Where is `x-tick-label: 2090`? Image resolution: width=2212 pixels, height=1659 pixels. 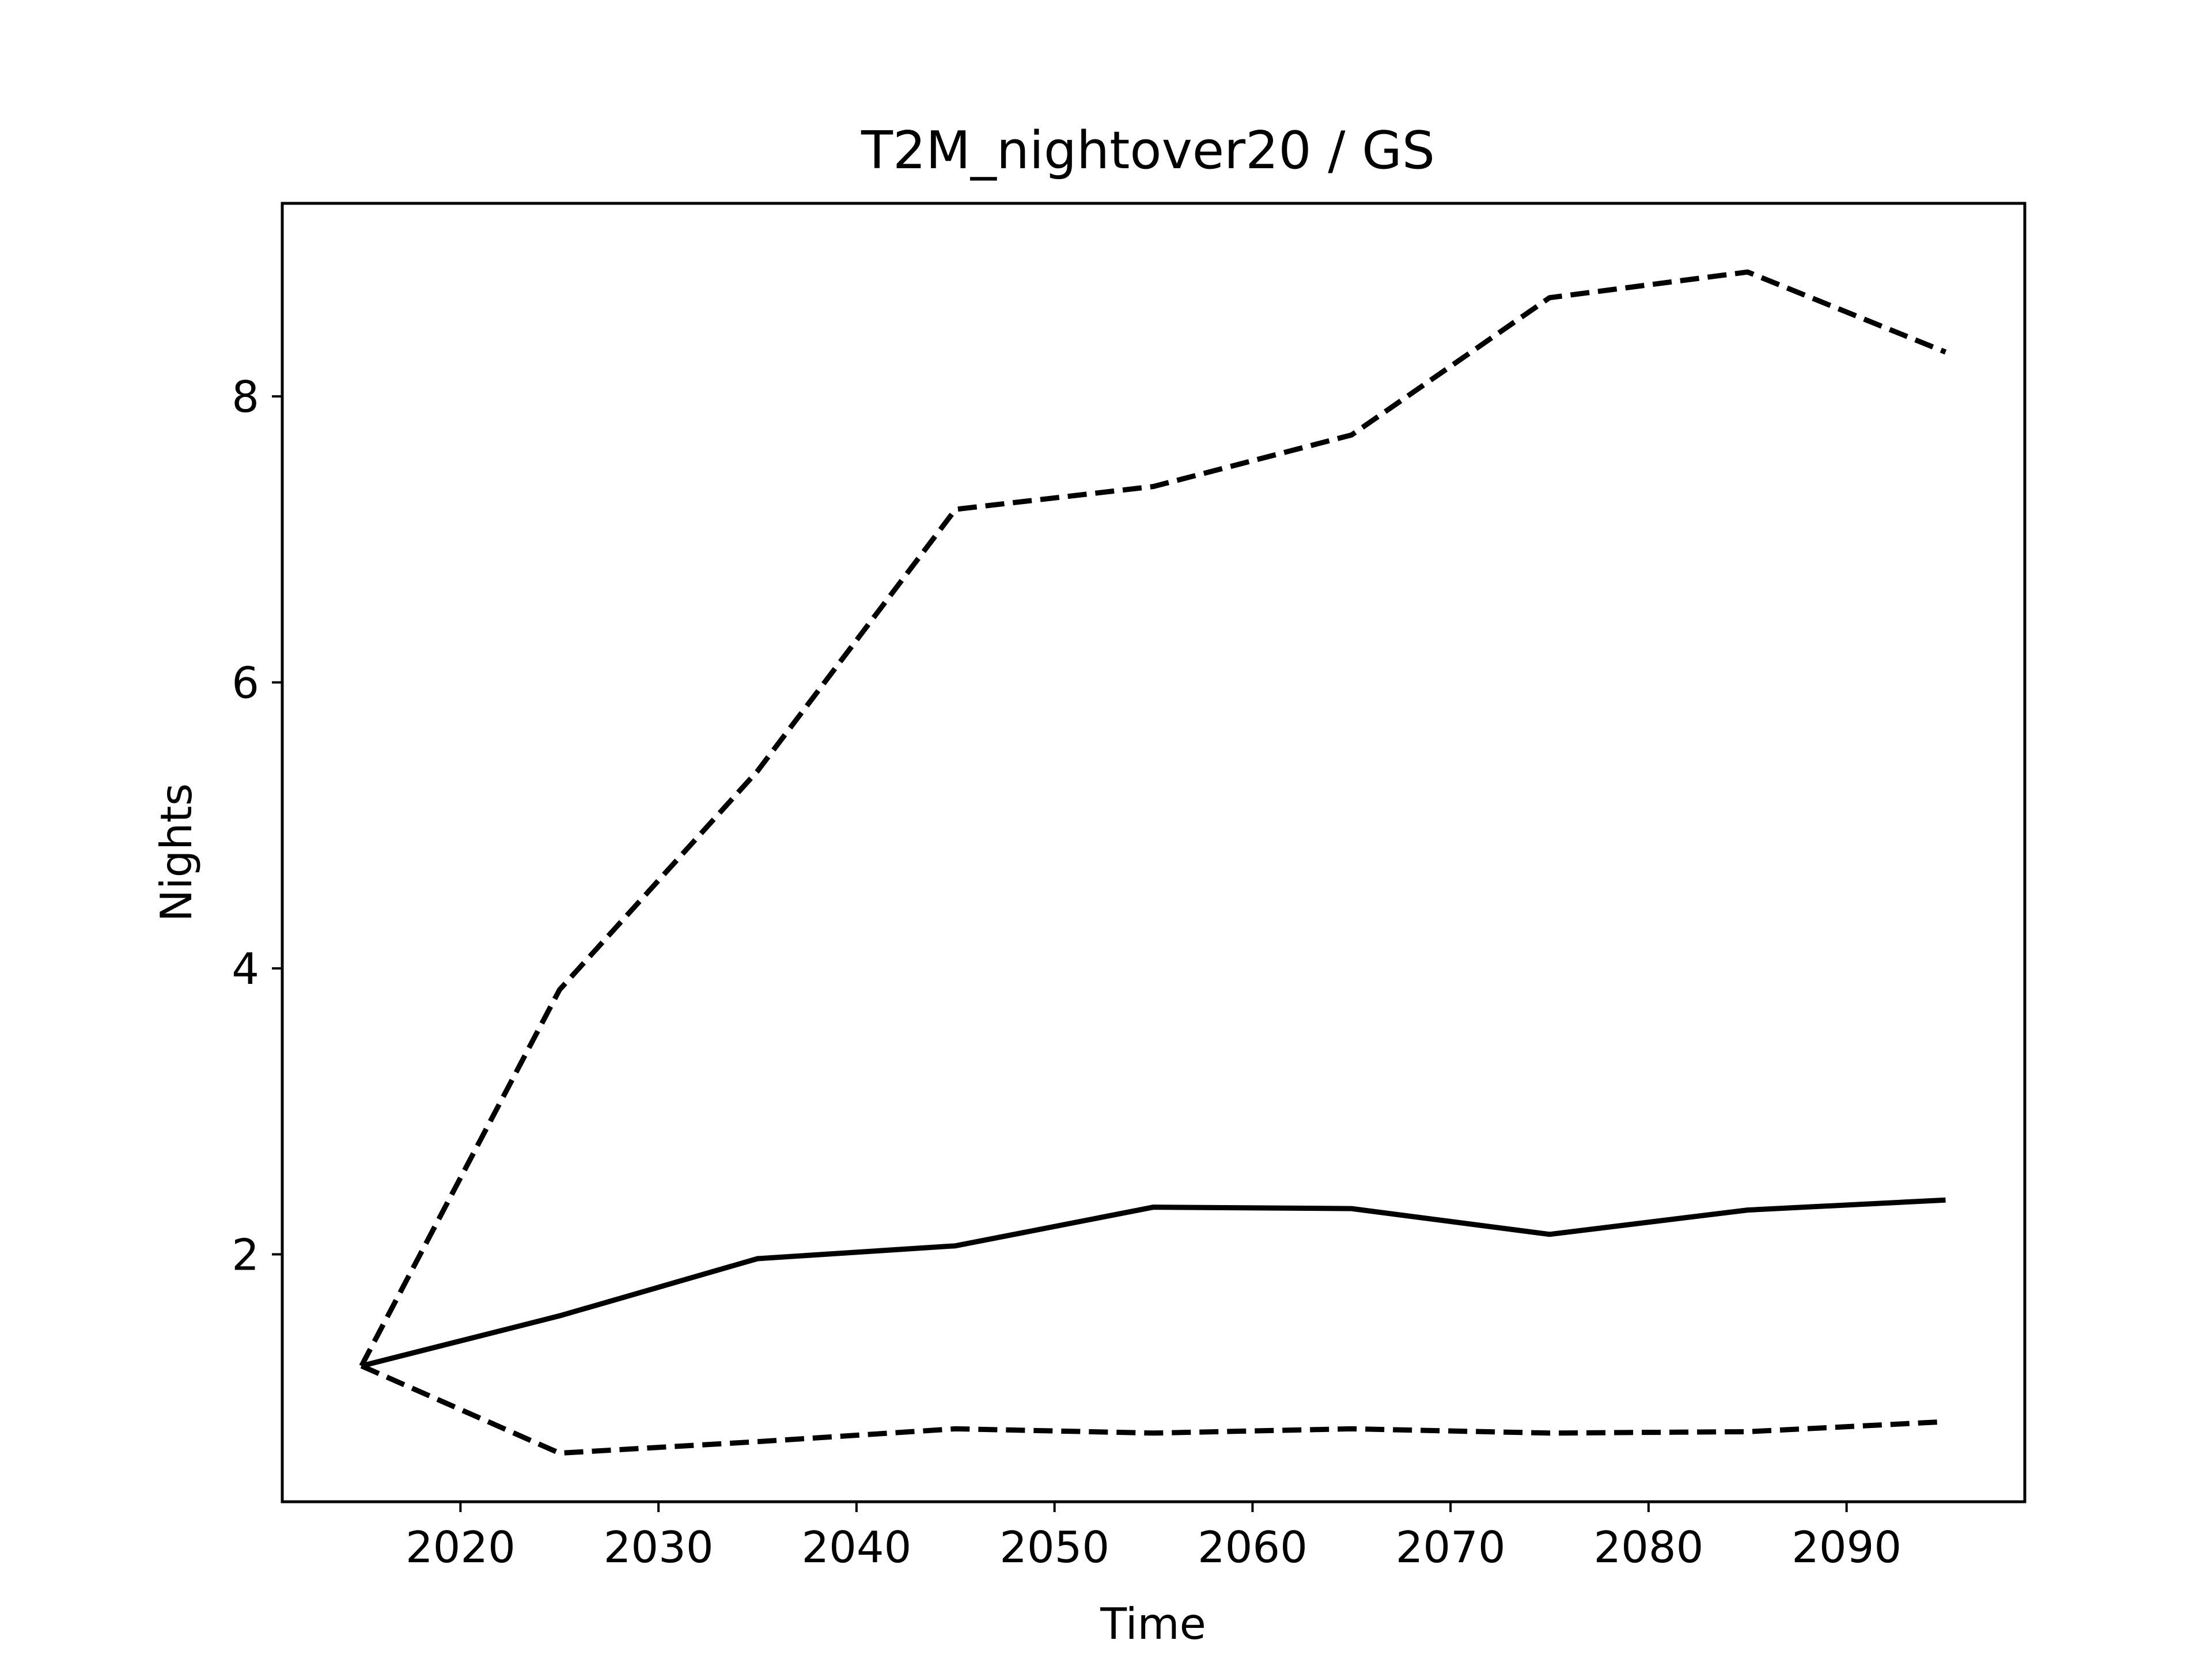 x-tick-label: 2090 is located at coordinates (1846, 1547).